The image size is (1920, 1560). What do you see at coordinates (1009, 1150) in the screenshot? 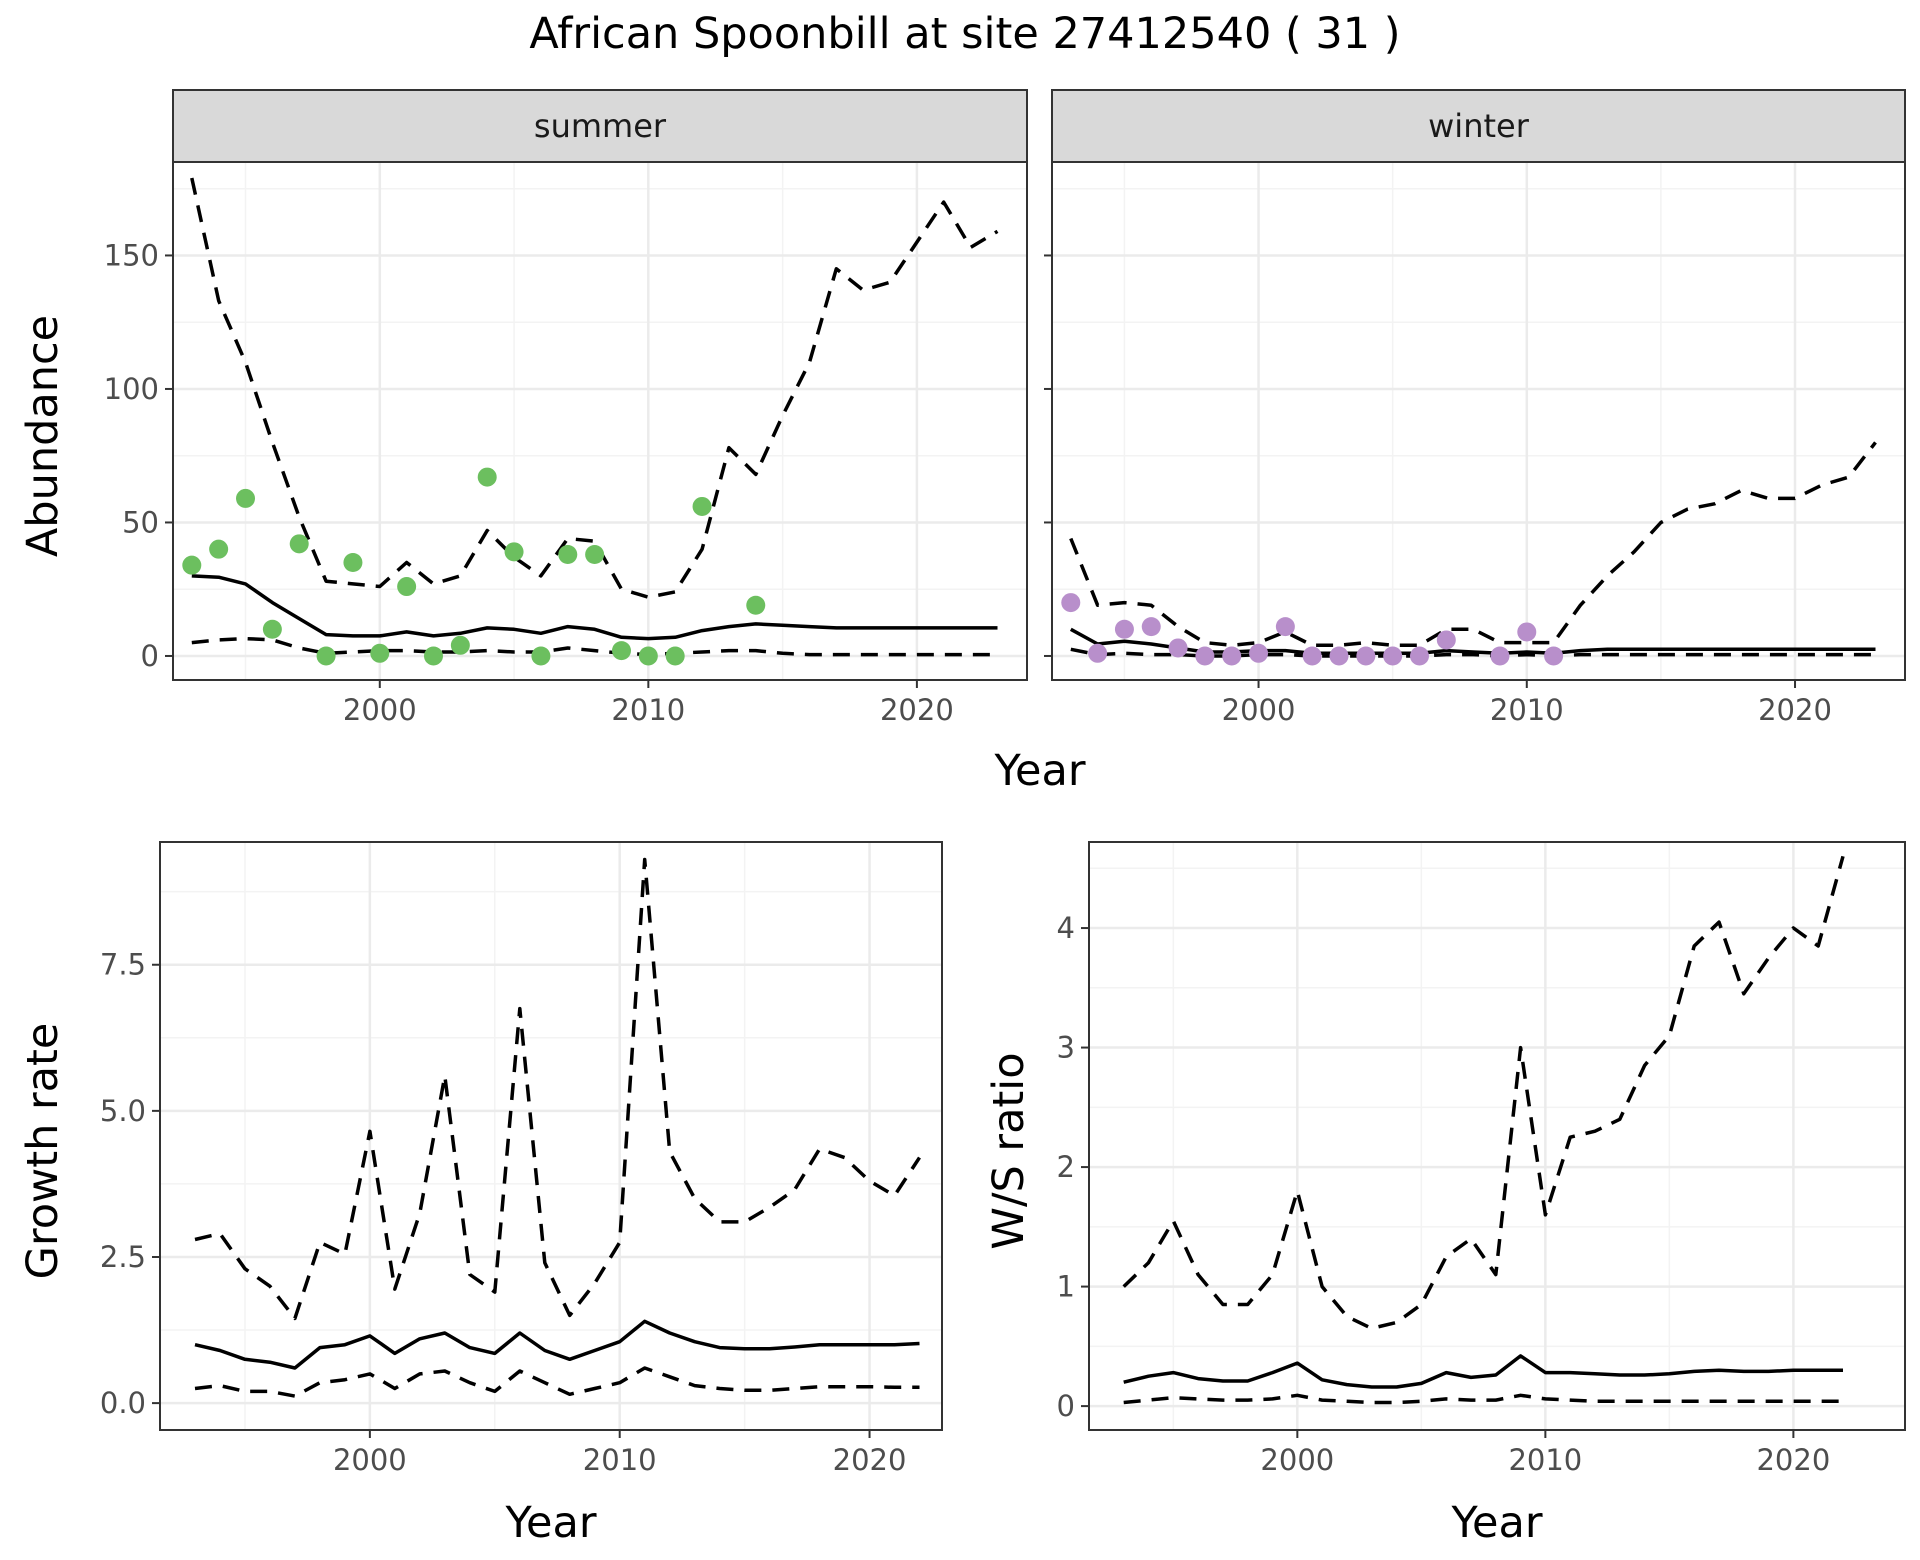
I see `y-axis-title: W/S ratio` at bounding box center [1009, 1150].